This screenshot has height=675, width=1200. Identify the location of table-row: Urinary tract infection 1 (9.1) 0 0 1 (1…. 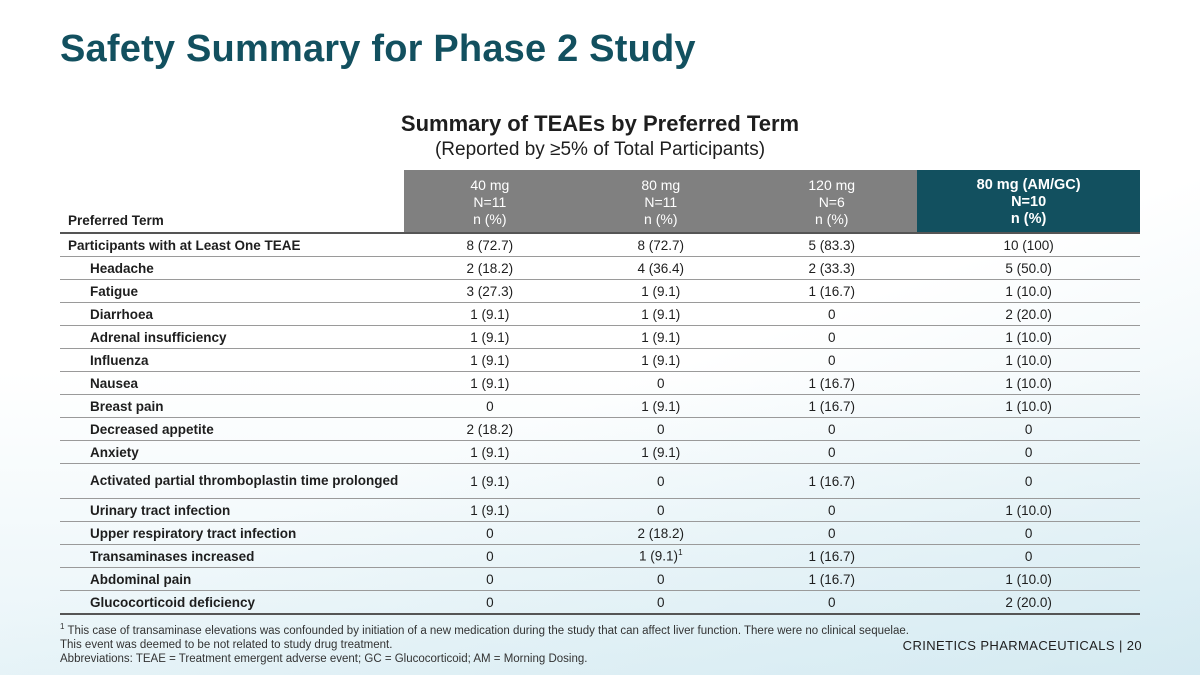
(600, 510).